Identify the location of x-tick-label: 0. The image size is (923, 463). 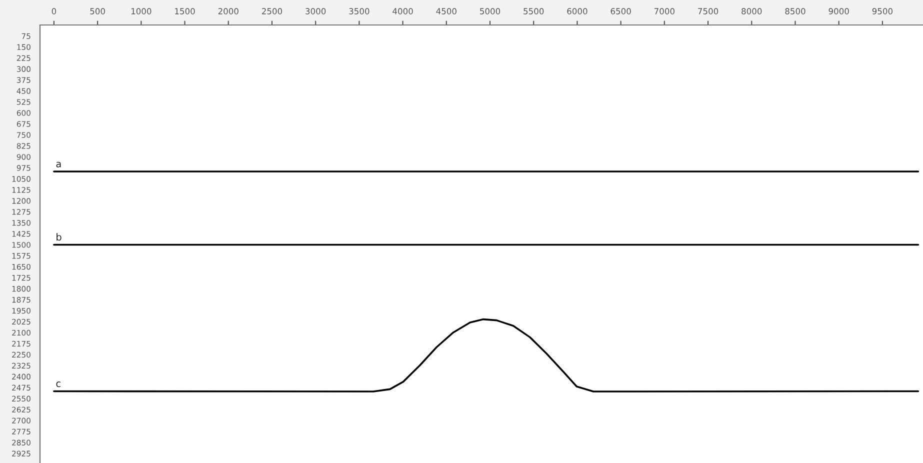
(54, 11).